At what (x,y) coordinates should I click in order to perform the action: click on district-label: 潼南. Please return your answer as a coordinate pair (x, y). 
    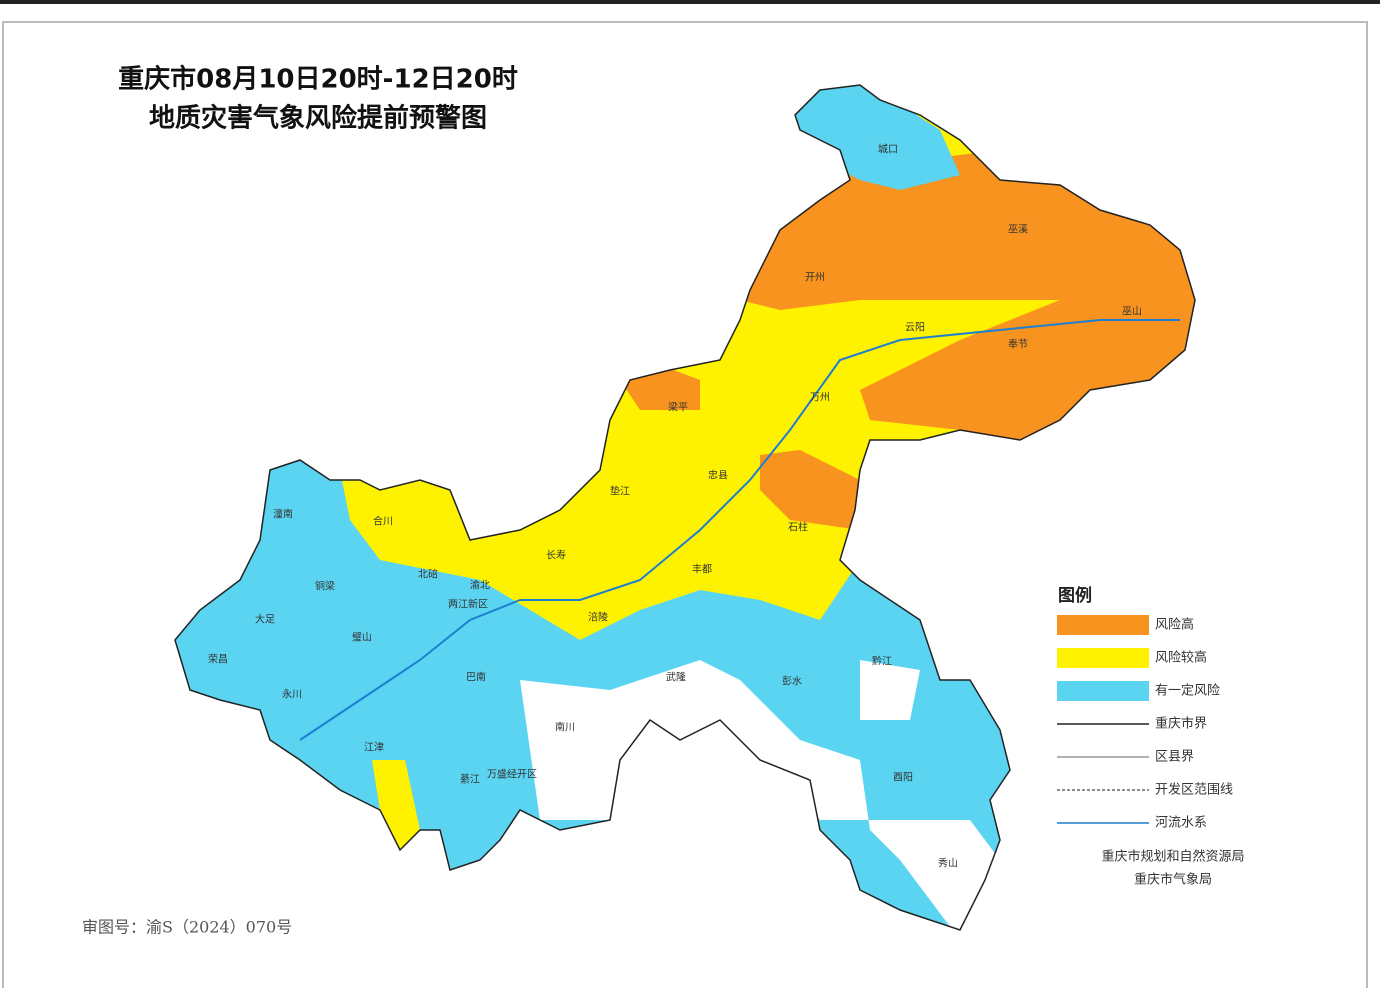
    Looking at the image, I should click on (283, 514).